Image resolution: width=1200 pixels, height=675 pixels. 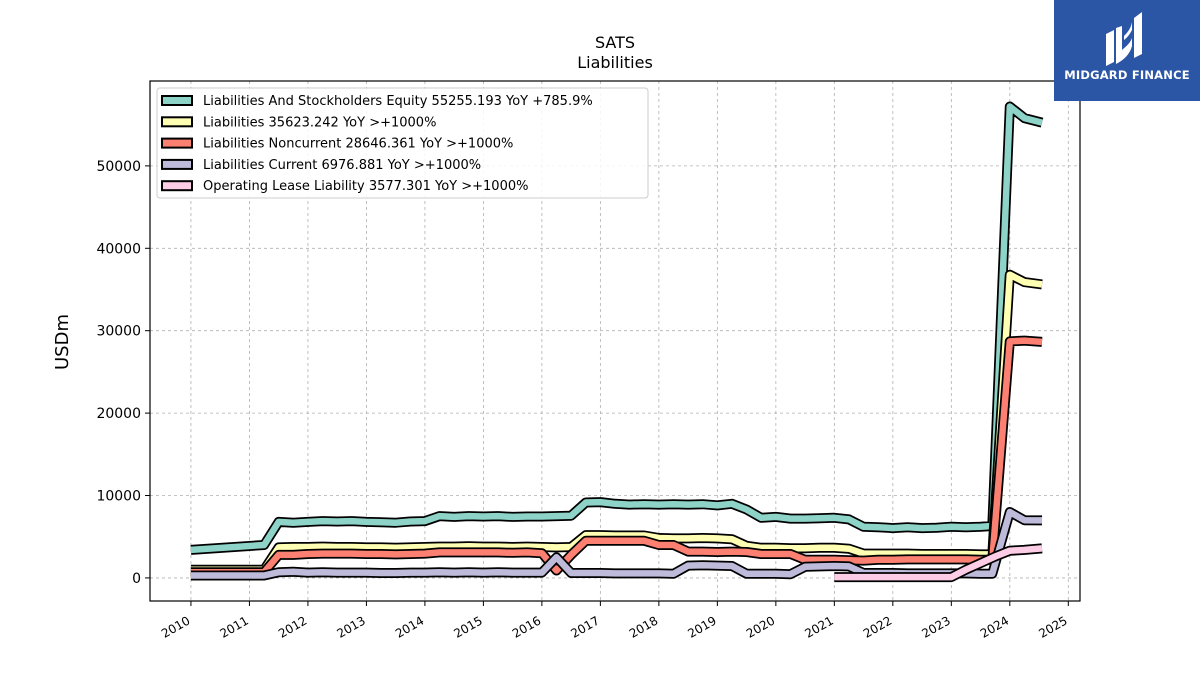 I want to click on legend-box, so click(x=402, y=143).